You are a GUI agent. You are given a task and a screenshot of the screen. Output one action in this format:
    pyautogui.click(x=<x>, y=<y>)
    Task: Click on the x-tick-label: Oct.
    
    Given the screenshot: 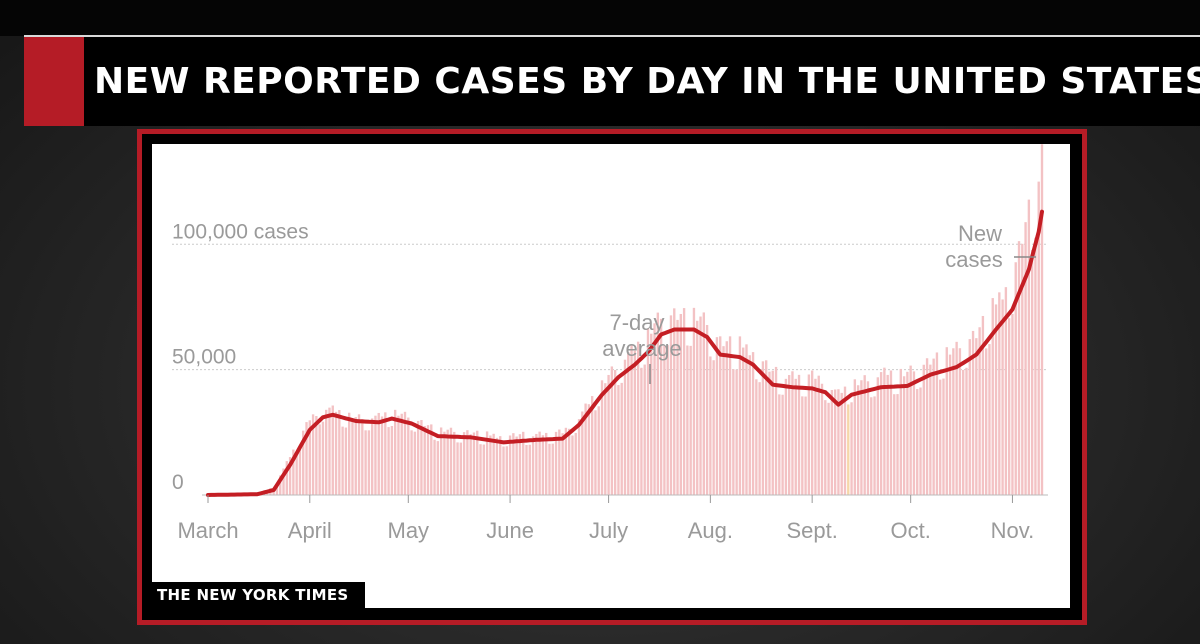 What is the action you would take?
    pyautogui.click(x=910, y=530)
    